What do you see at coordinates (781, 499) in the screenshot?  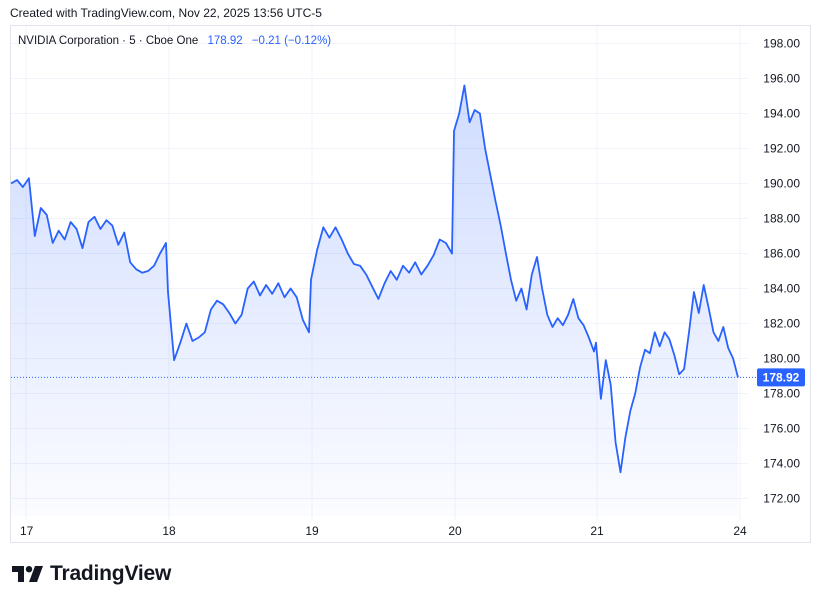 I see `y-tick-label: 172.00` at bounding box center [781, 499].